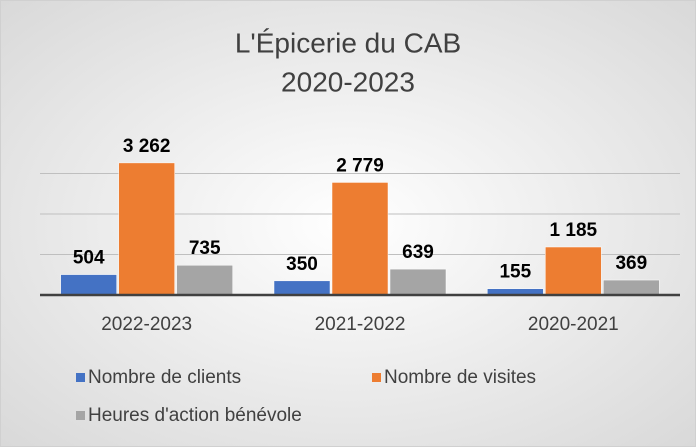  What do you see at coordinates (460, 377) in the screenshot?
I see `legend-label: Nombre de visites` at bounding box center [460, 377].